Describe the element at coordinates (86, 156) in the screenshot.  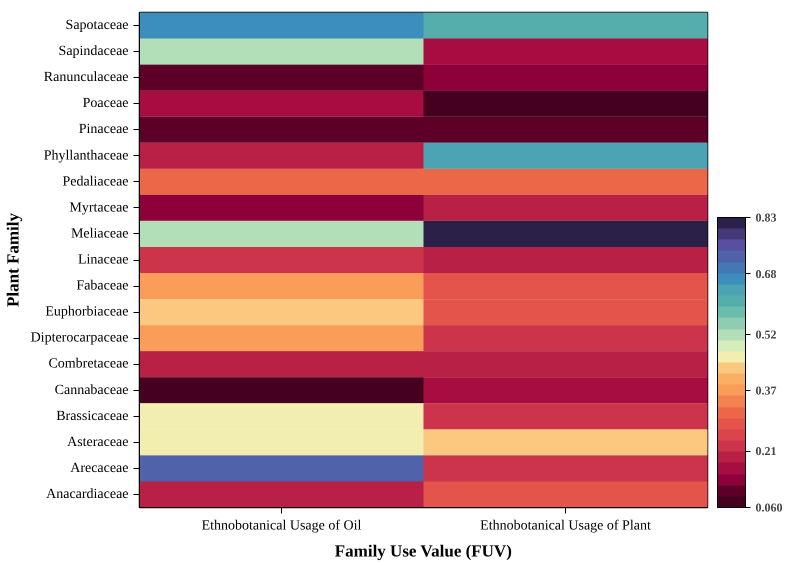
I see `y-tick-label: Phyllanthaceae` at that location.